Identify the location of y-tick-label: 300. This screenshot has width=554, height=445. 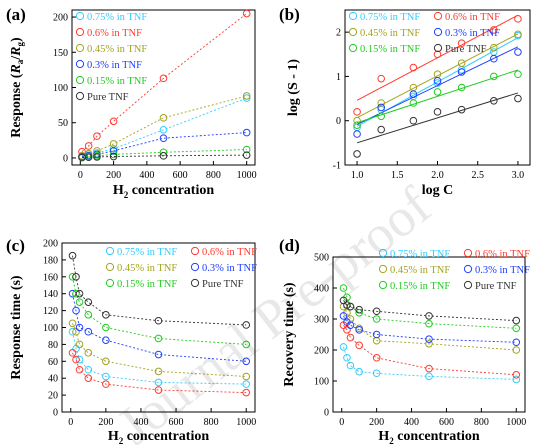
(321, 320).